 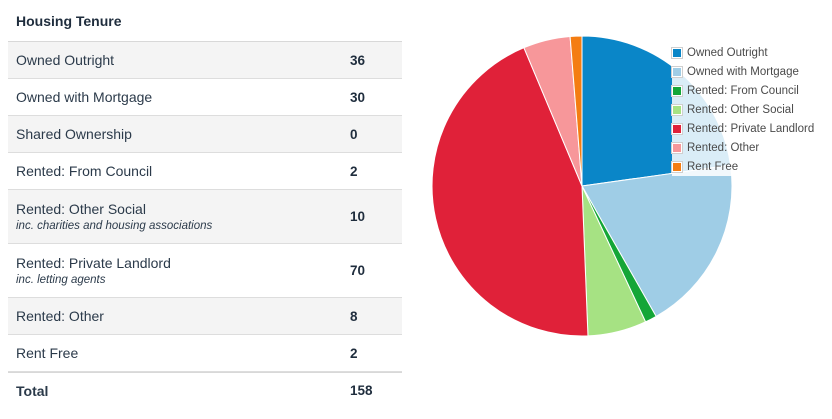 What do you see at coordinates (358, 216) in the screenshot?
I see `row-value: 10` at bounding box center [358, 216].